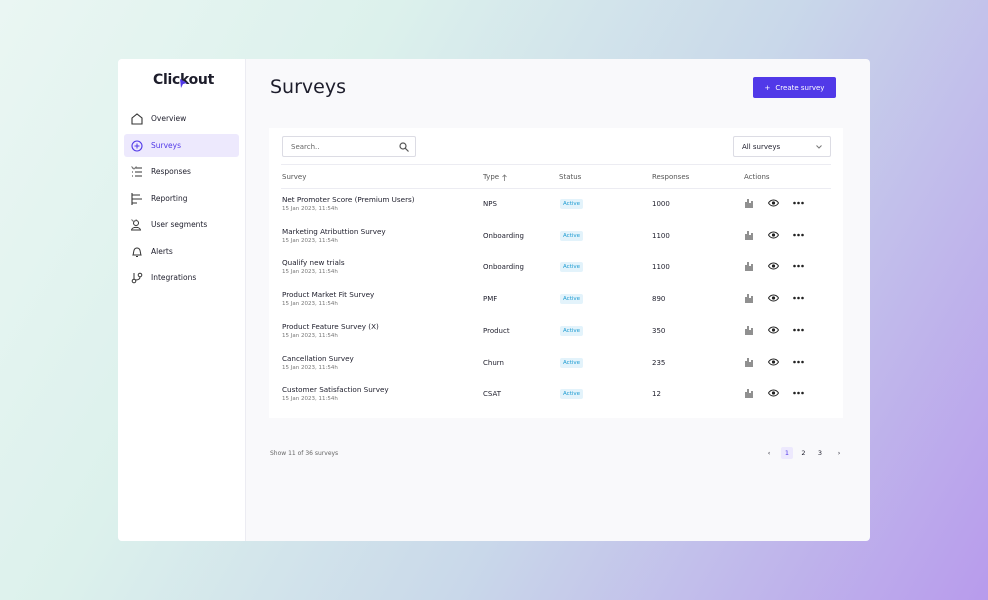 The image size is (988, 600). What do you see at coordinates (313, 263) in the screenshot?
I see `survey-name: Qualify new trials` at bounding box center [313, 263].